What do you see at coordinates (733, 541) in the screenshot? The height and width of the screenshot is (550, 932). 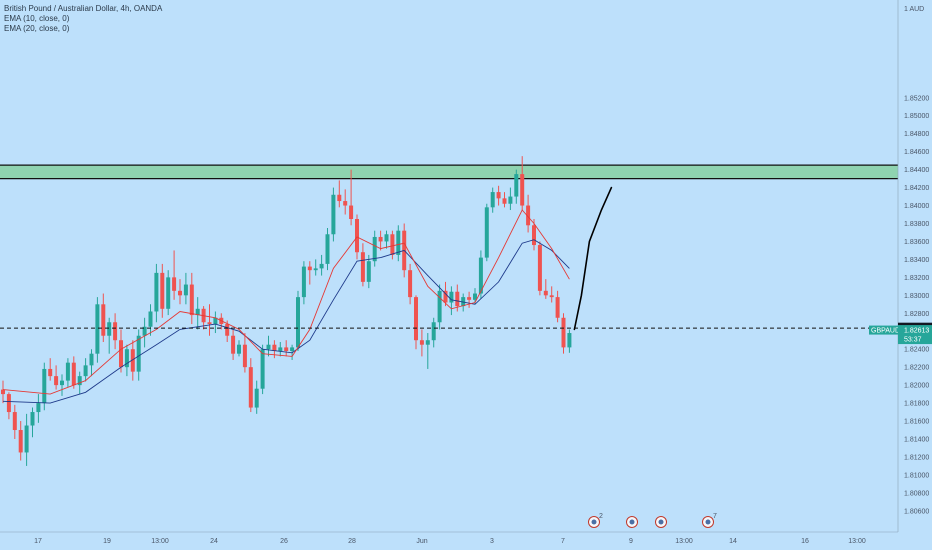 I see `time-tick-label: 14` at bounding box center [733, 541].